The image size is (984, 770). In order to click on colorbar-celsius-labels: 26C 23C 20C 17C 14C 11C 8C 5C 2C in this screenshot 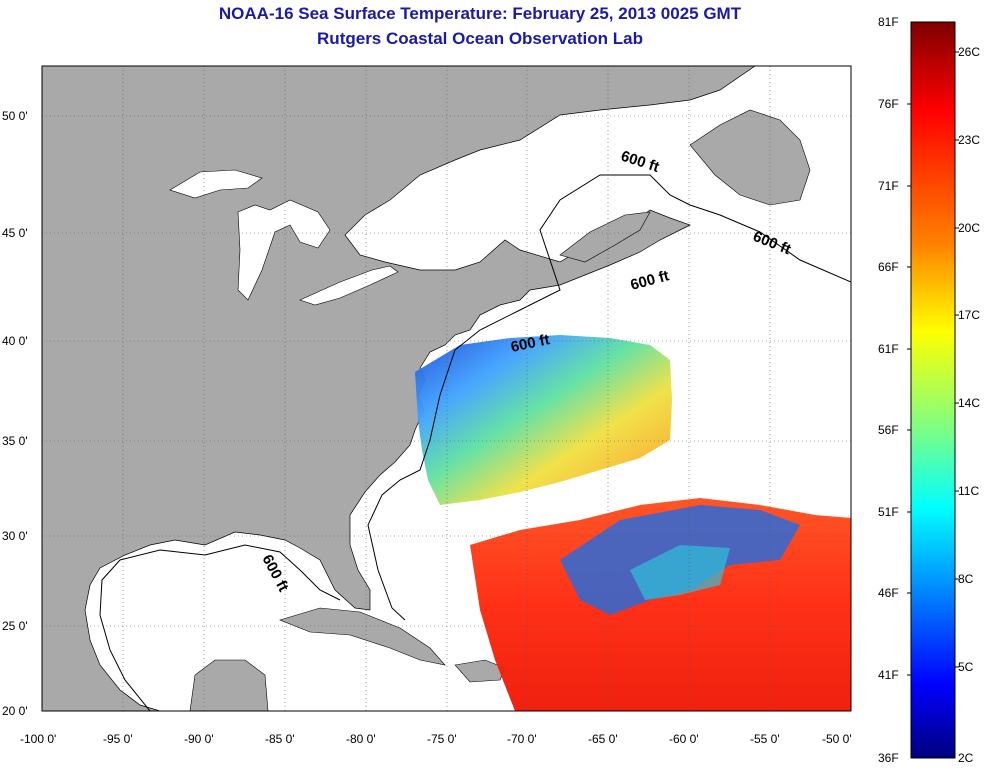, I will do `click(969, 405)`.